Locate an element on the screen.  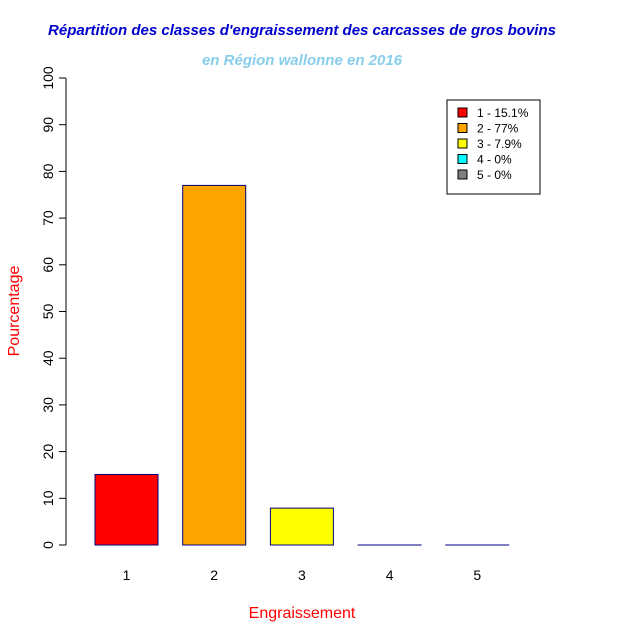
y-tick-label: 30 is located at coordinates (48, 405).